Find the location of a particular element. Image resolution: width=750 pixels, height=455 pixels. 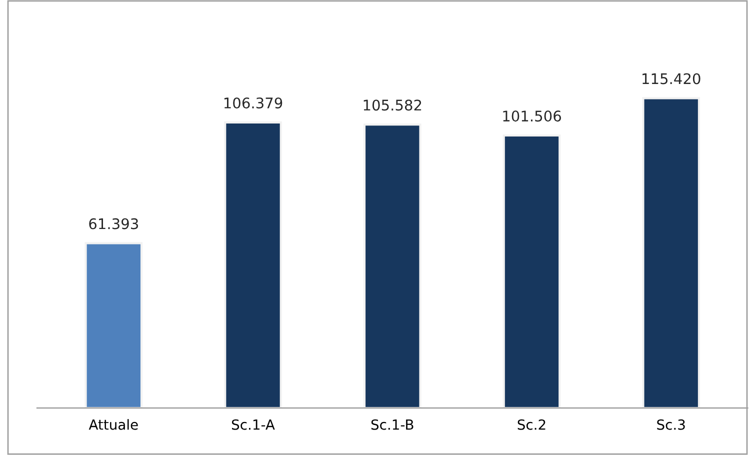

data-label: 106.379 is located at coordinates (253, 102).